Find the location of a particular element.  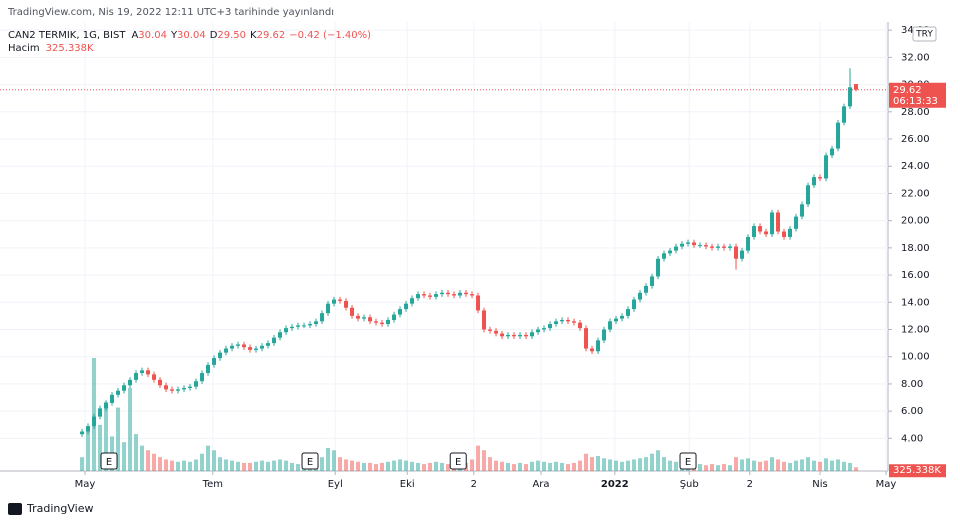

ohlc-value: 30.04 is located at coordinates (152, 35).